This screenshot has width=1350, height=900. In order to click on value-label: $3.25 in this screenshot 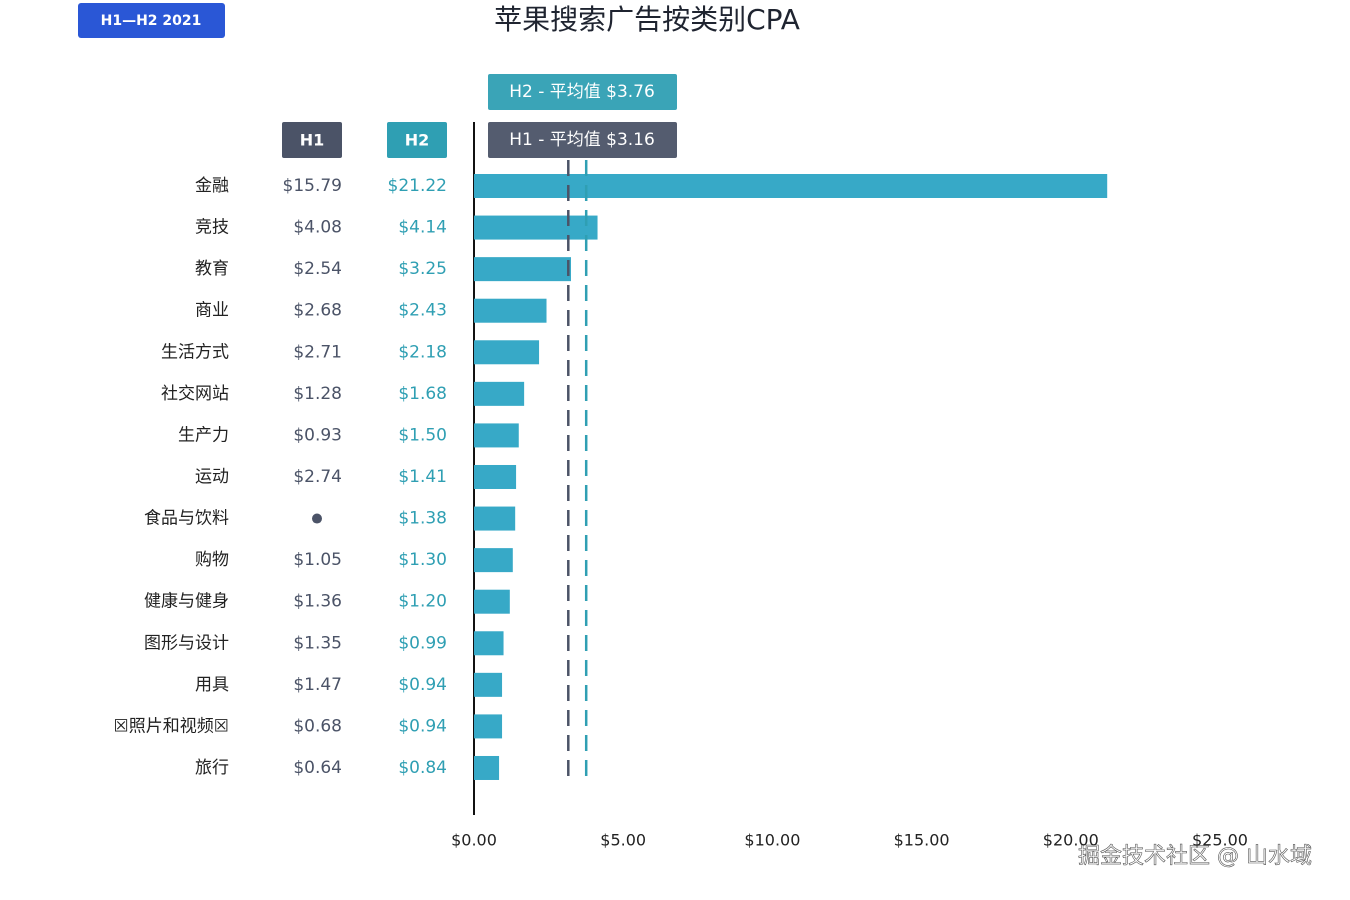, I will do `click(422, 269)`.